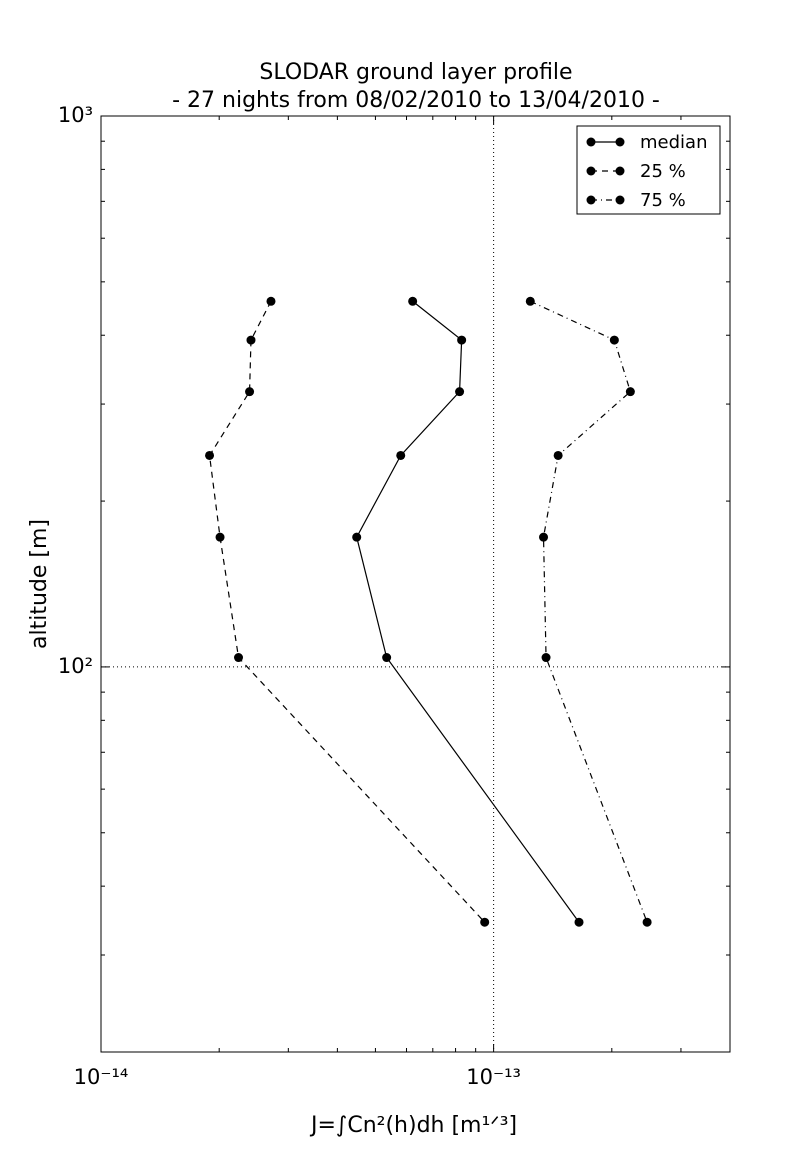 The height and width of the screenshot is (1171, 812). Describe the element at coordinates (75, 666) in the screenshot. I see `y-tick-label: 10²` at that location.